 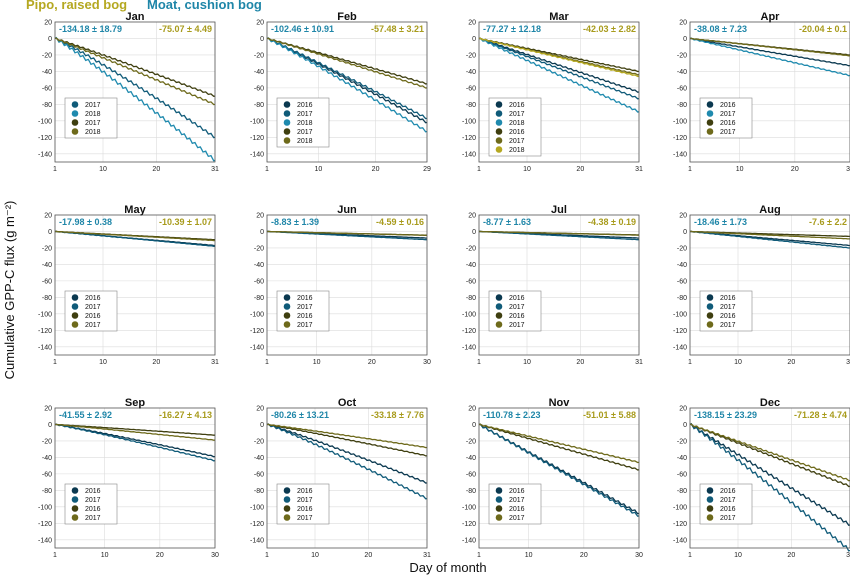 What do you see at coordinates (507, 222) in the screenshot?
I see `stat-moat: -8.77 ± 1.63` at bounding box center [507, 222].